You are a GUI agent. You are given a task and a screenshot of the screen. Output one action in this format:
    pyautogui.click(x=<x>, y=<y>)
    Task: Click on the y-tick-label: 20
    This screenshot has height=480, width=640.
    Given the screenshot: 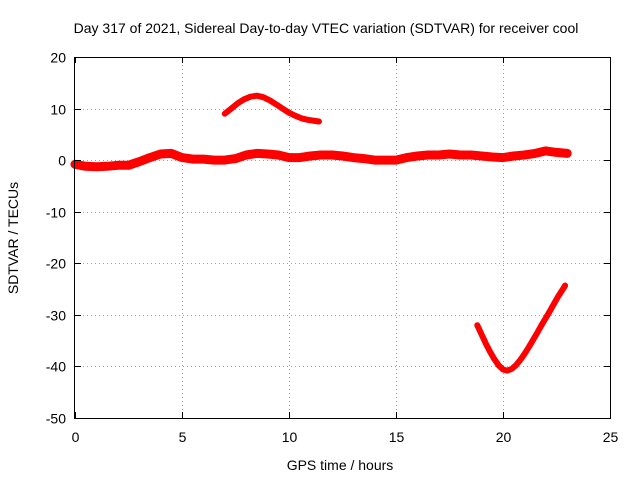 What is the action you would take?
    pyautogui.click(x=58, y=58)
    